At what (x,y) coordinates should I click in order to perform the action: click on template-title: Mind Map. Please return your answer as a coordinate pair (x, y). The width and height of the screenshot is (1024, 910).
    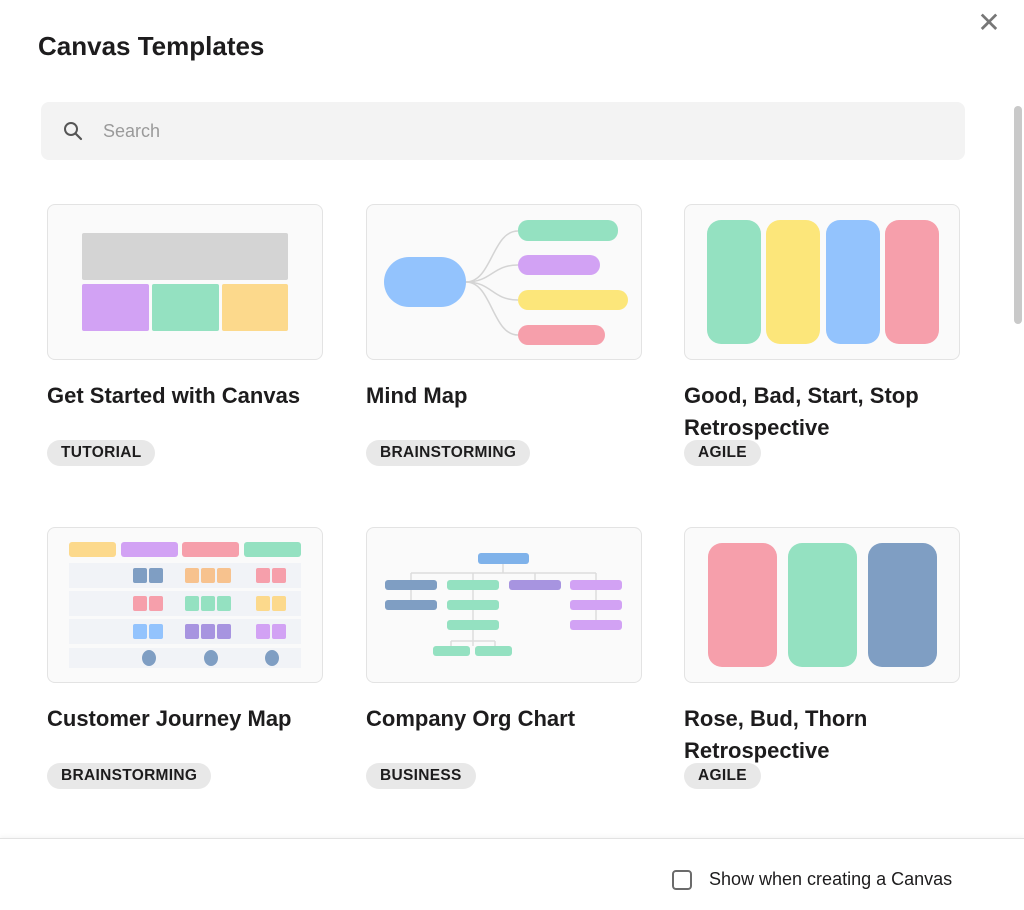
    Looking at the image, I should click on (417, 395).